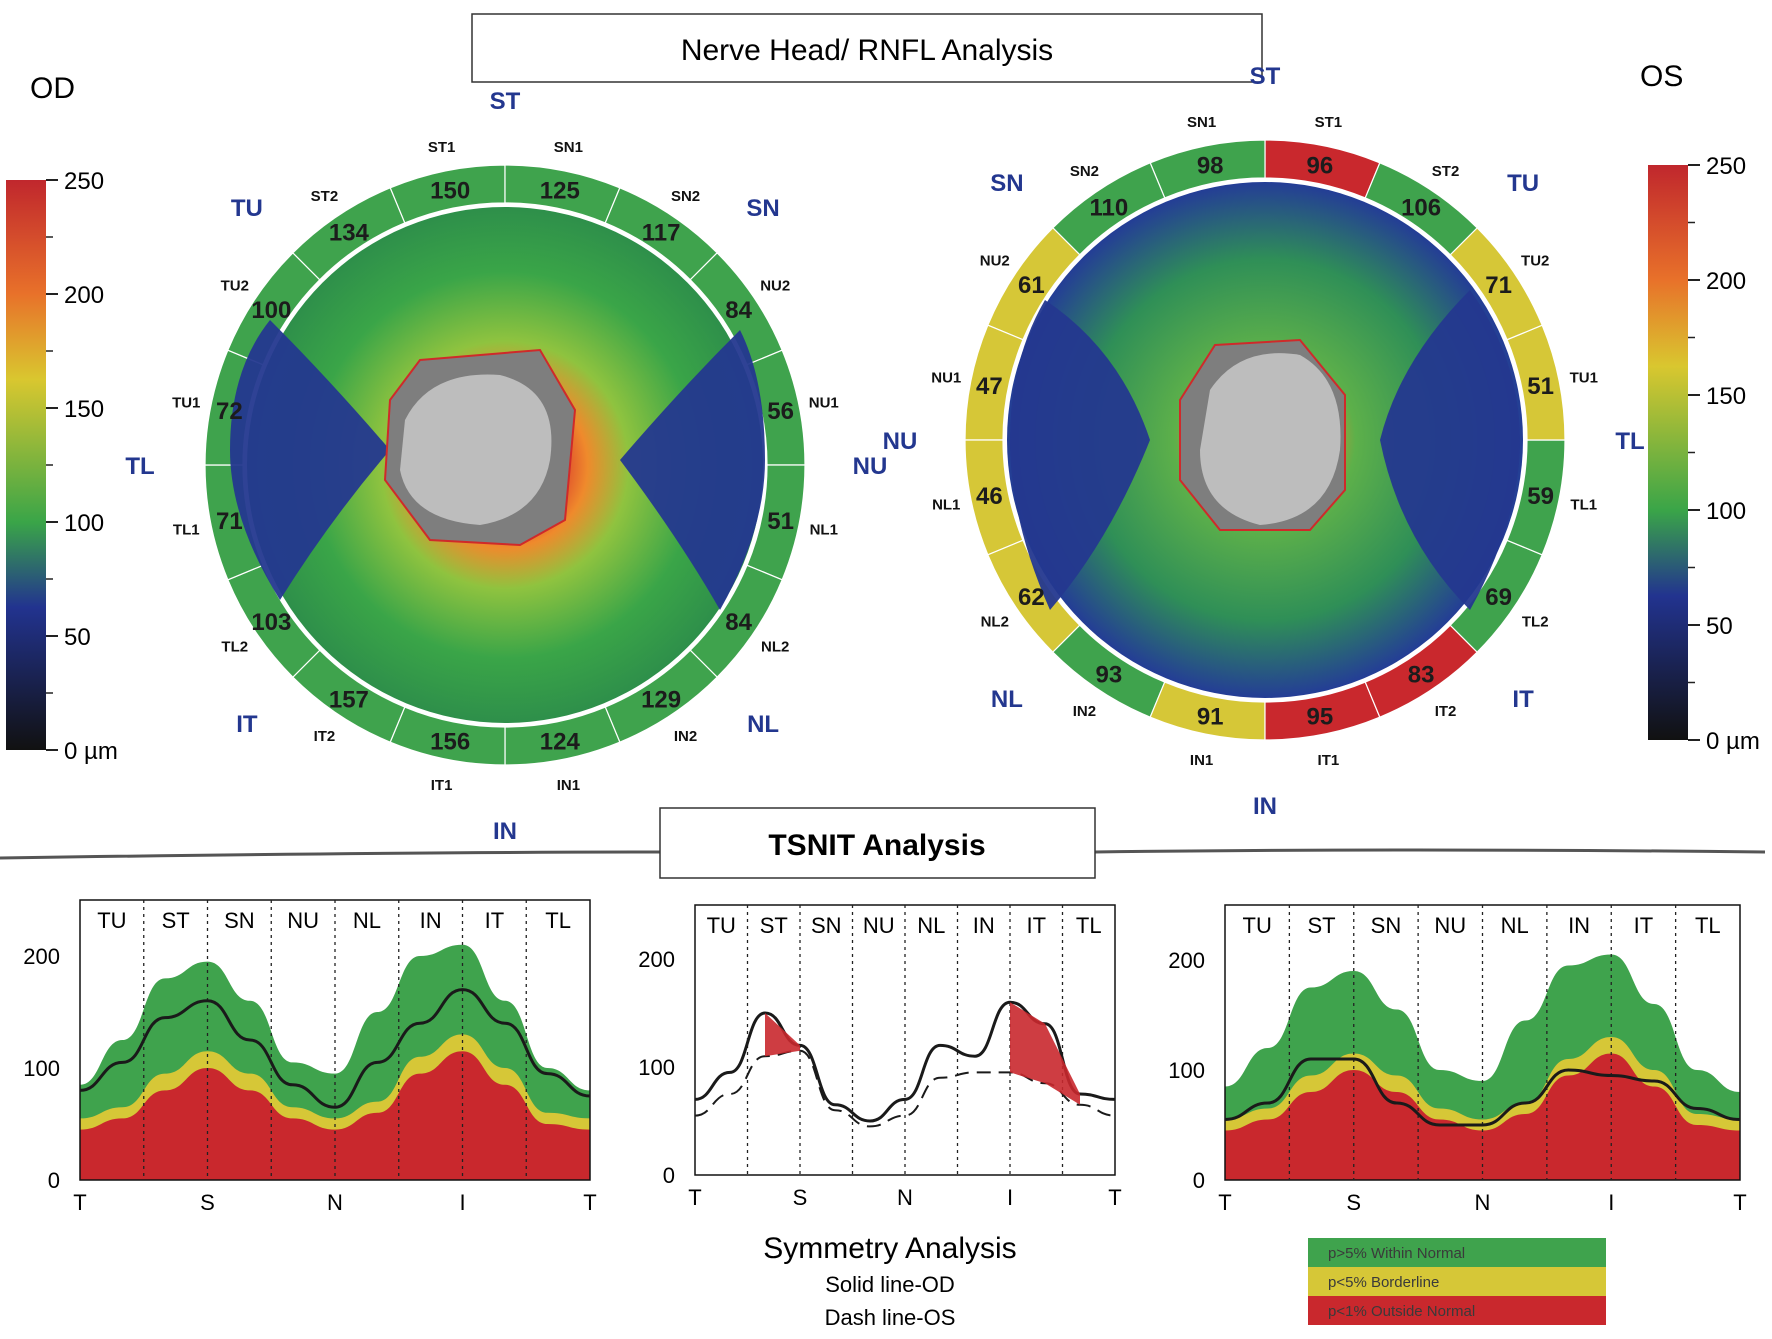 This screenshot has height=1339, width=1772. Describe the element at coordinates (780, 411) in the screenshot. I see `sector-value: 56` at that location.